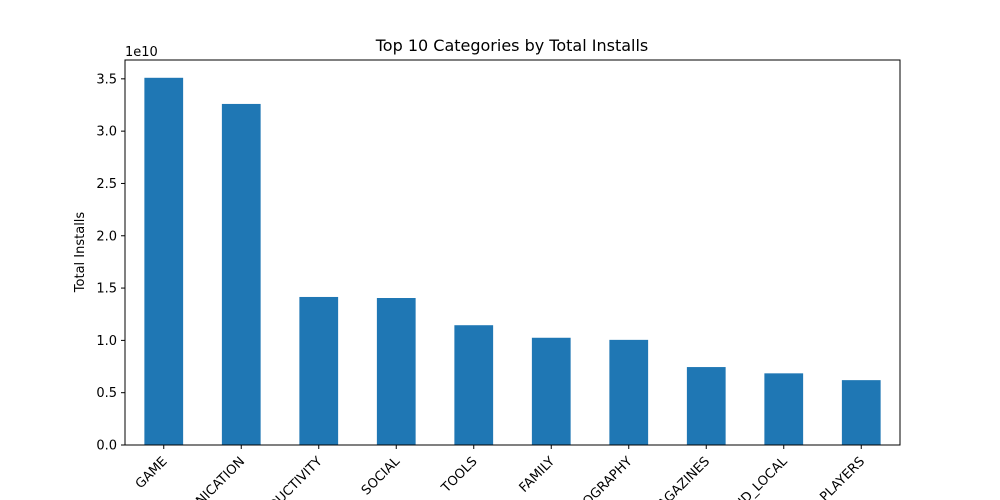 This screenshot has height=500, width=1000. Describe the element at coordinates (106, 393) in the screenshot. I see `y-tick-label: 0.5` at that location.